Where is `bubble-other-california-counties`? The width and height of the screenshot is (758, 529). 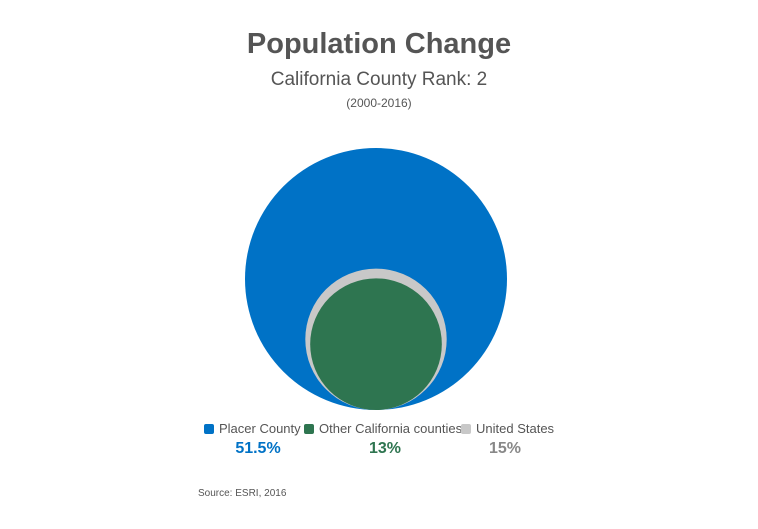 bubble-other-california-counties is located at coordinates (376, 344).